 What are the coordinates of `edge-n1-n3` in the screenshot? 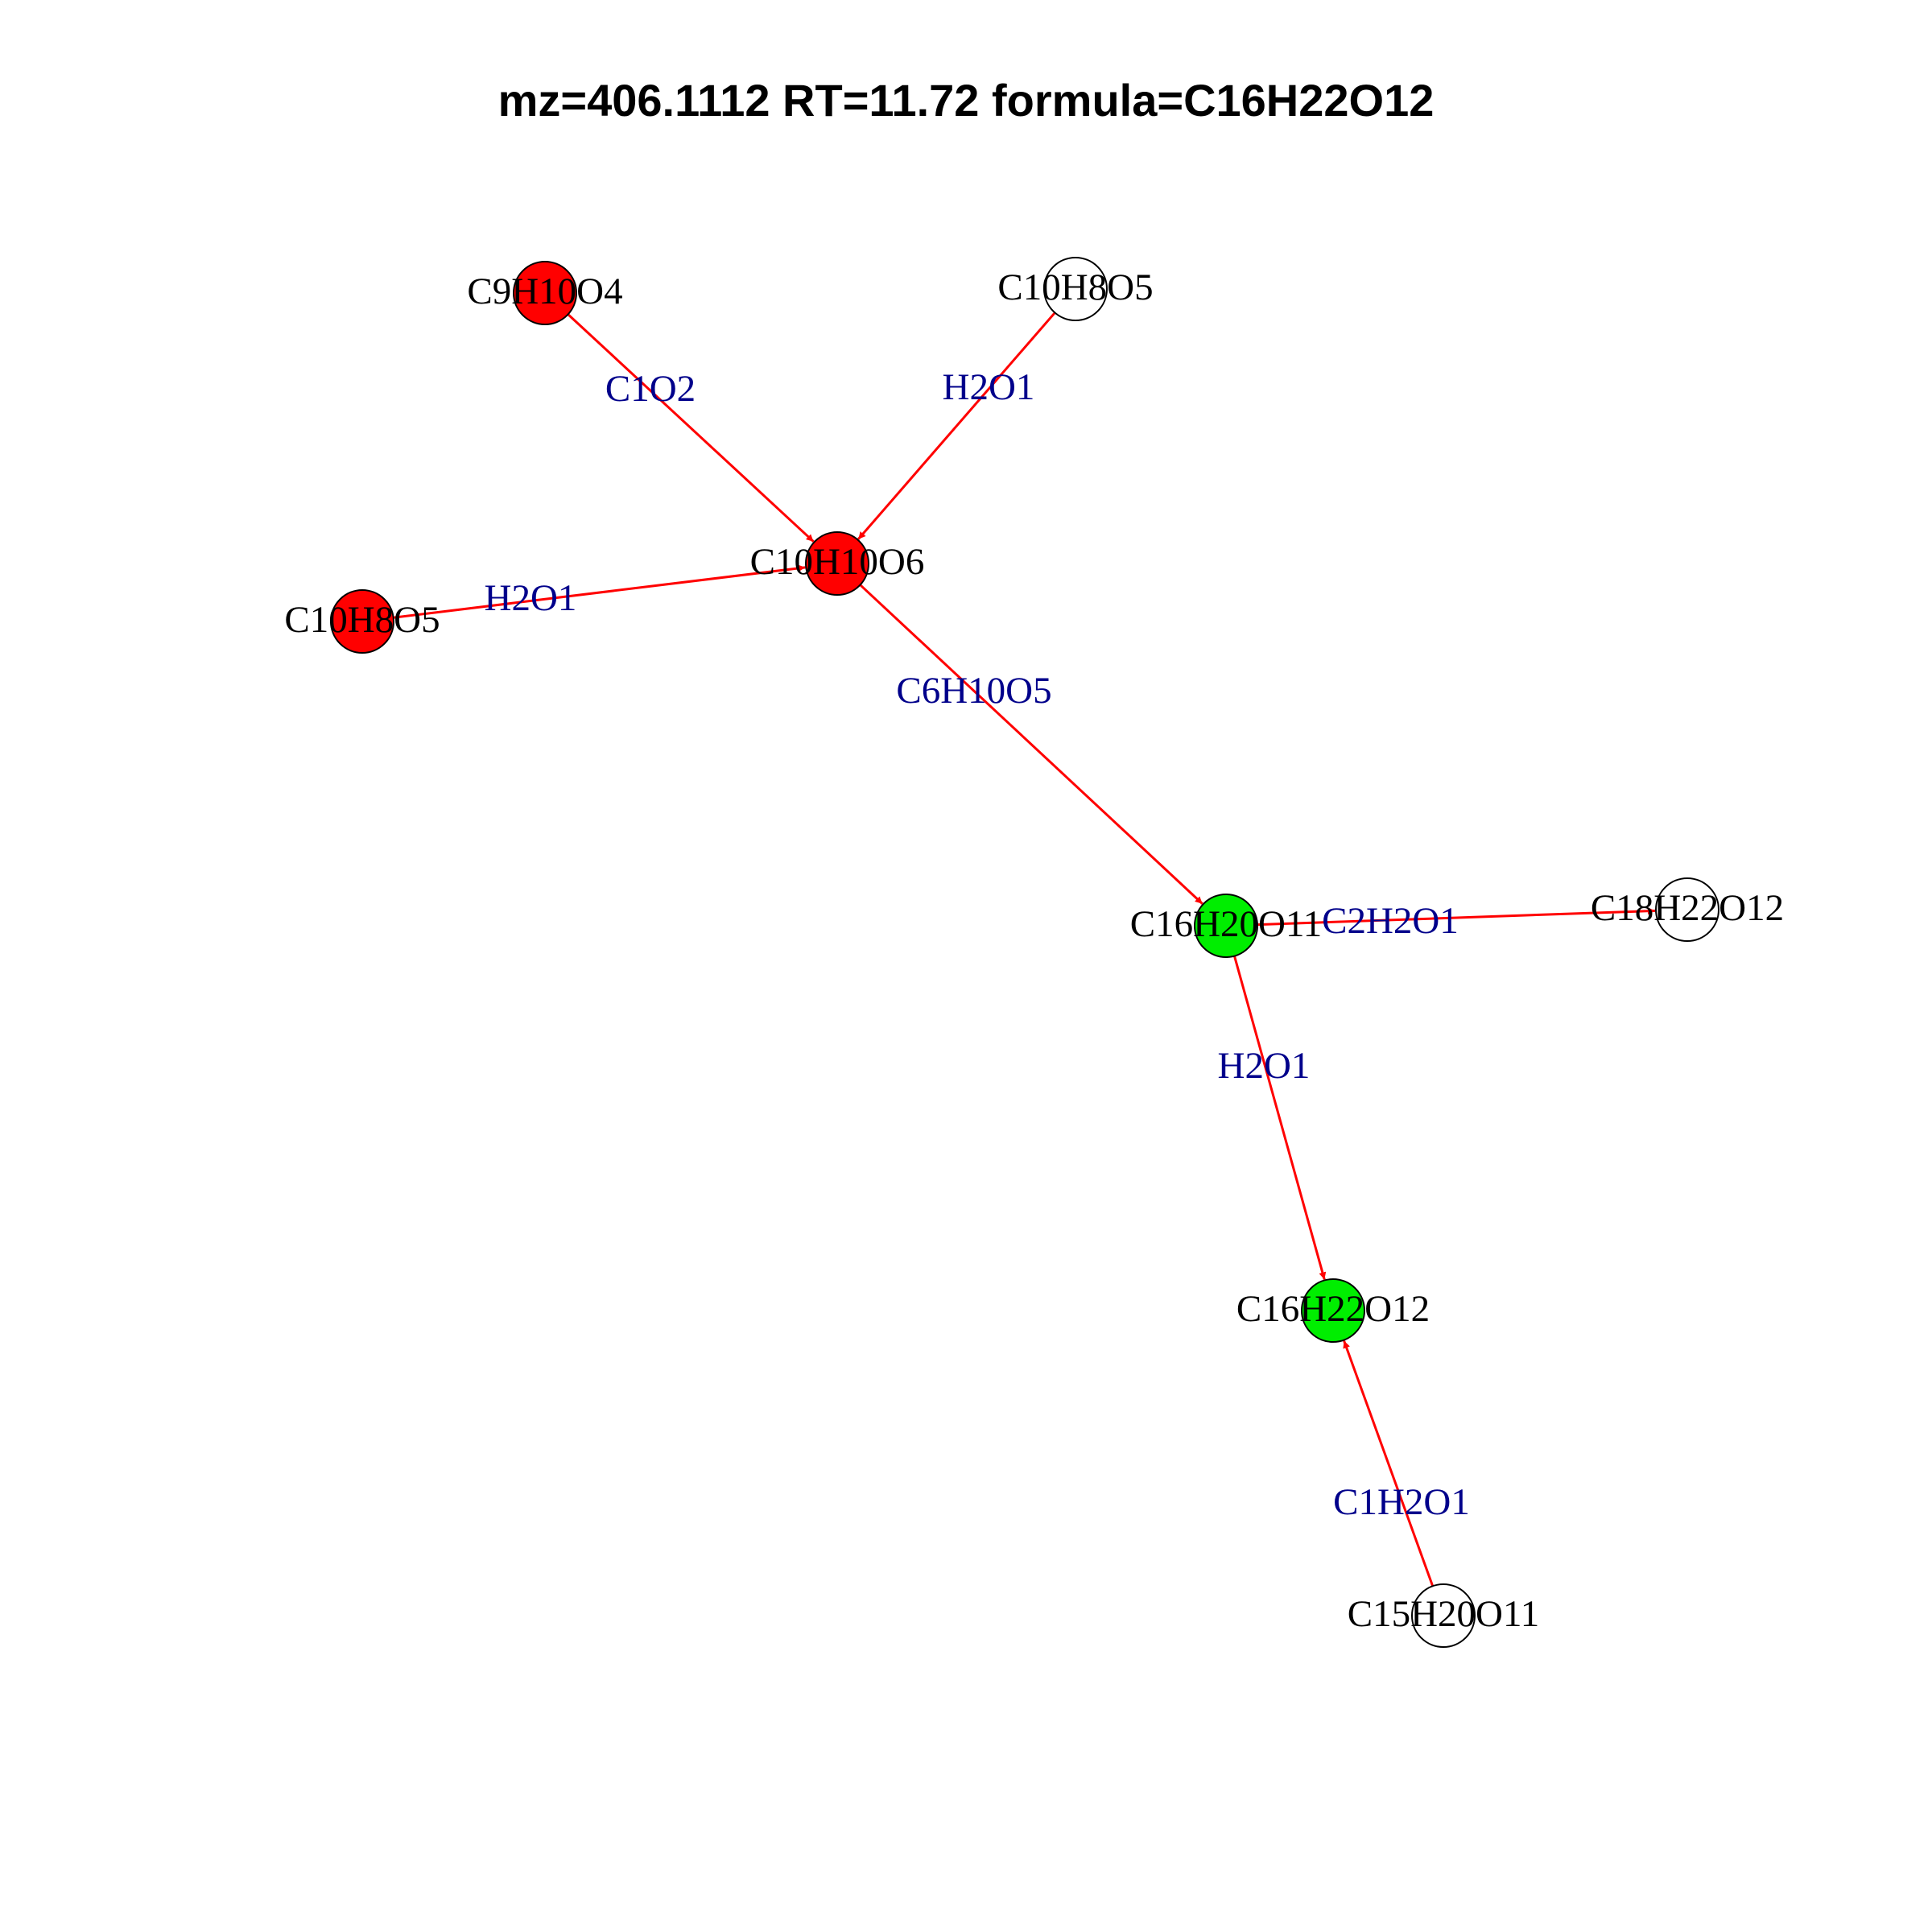 It's located at (691, 428).